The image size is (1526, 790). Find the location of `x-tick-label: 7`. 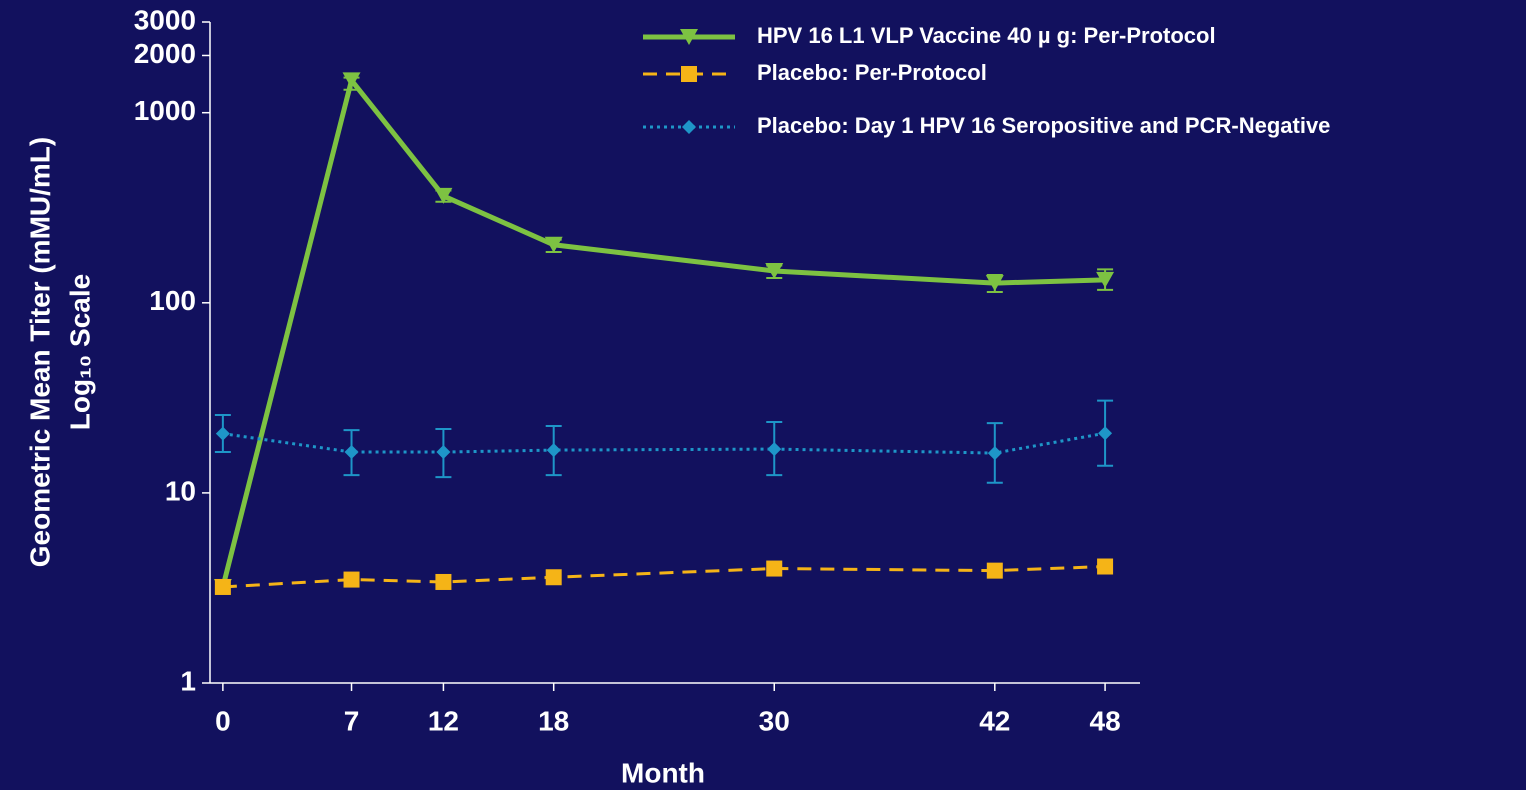

x-tick-label: 7 is located at coordinates (352, 720).